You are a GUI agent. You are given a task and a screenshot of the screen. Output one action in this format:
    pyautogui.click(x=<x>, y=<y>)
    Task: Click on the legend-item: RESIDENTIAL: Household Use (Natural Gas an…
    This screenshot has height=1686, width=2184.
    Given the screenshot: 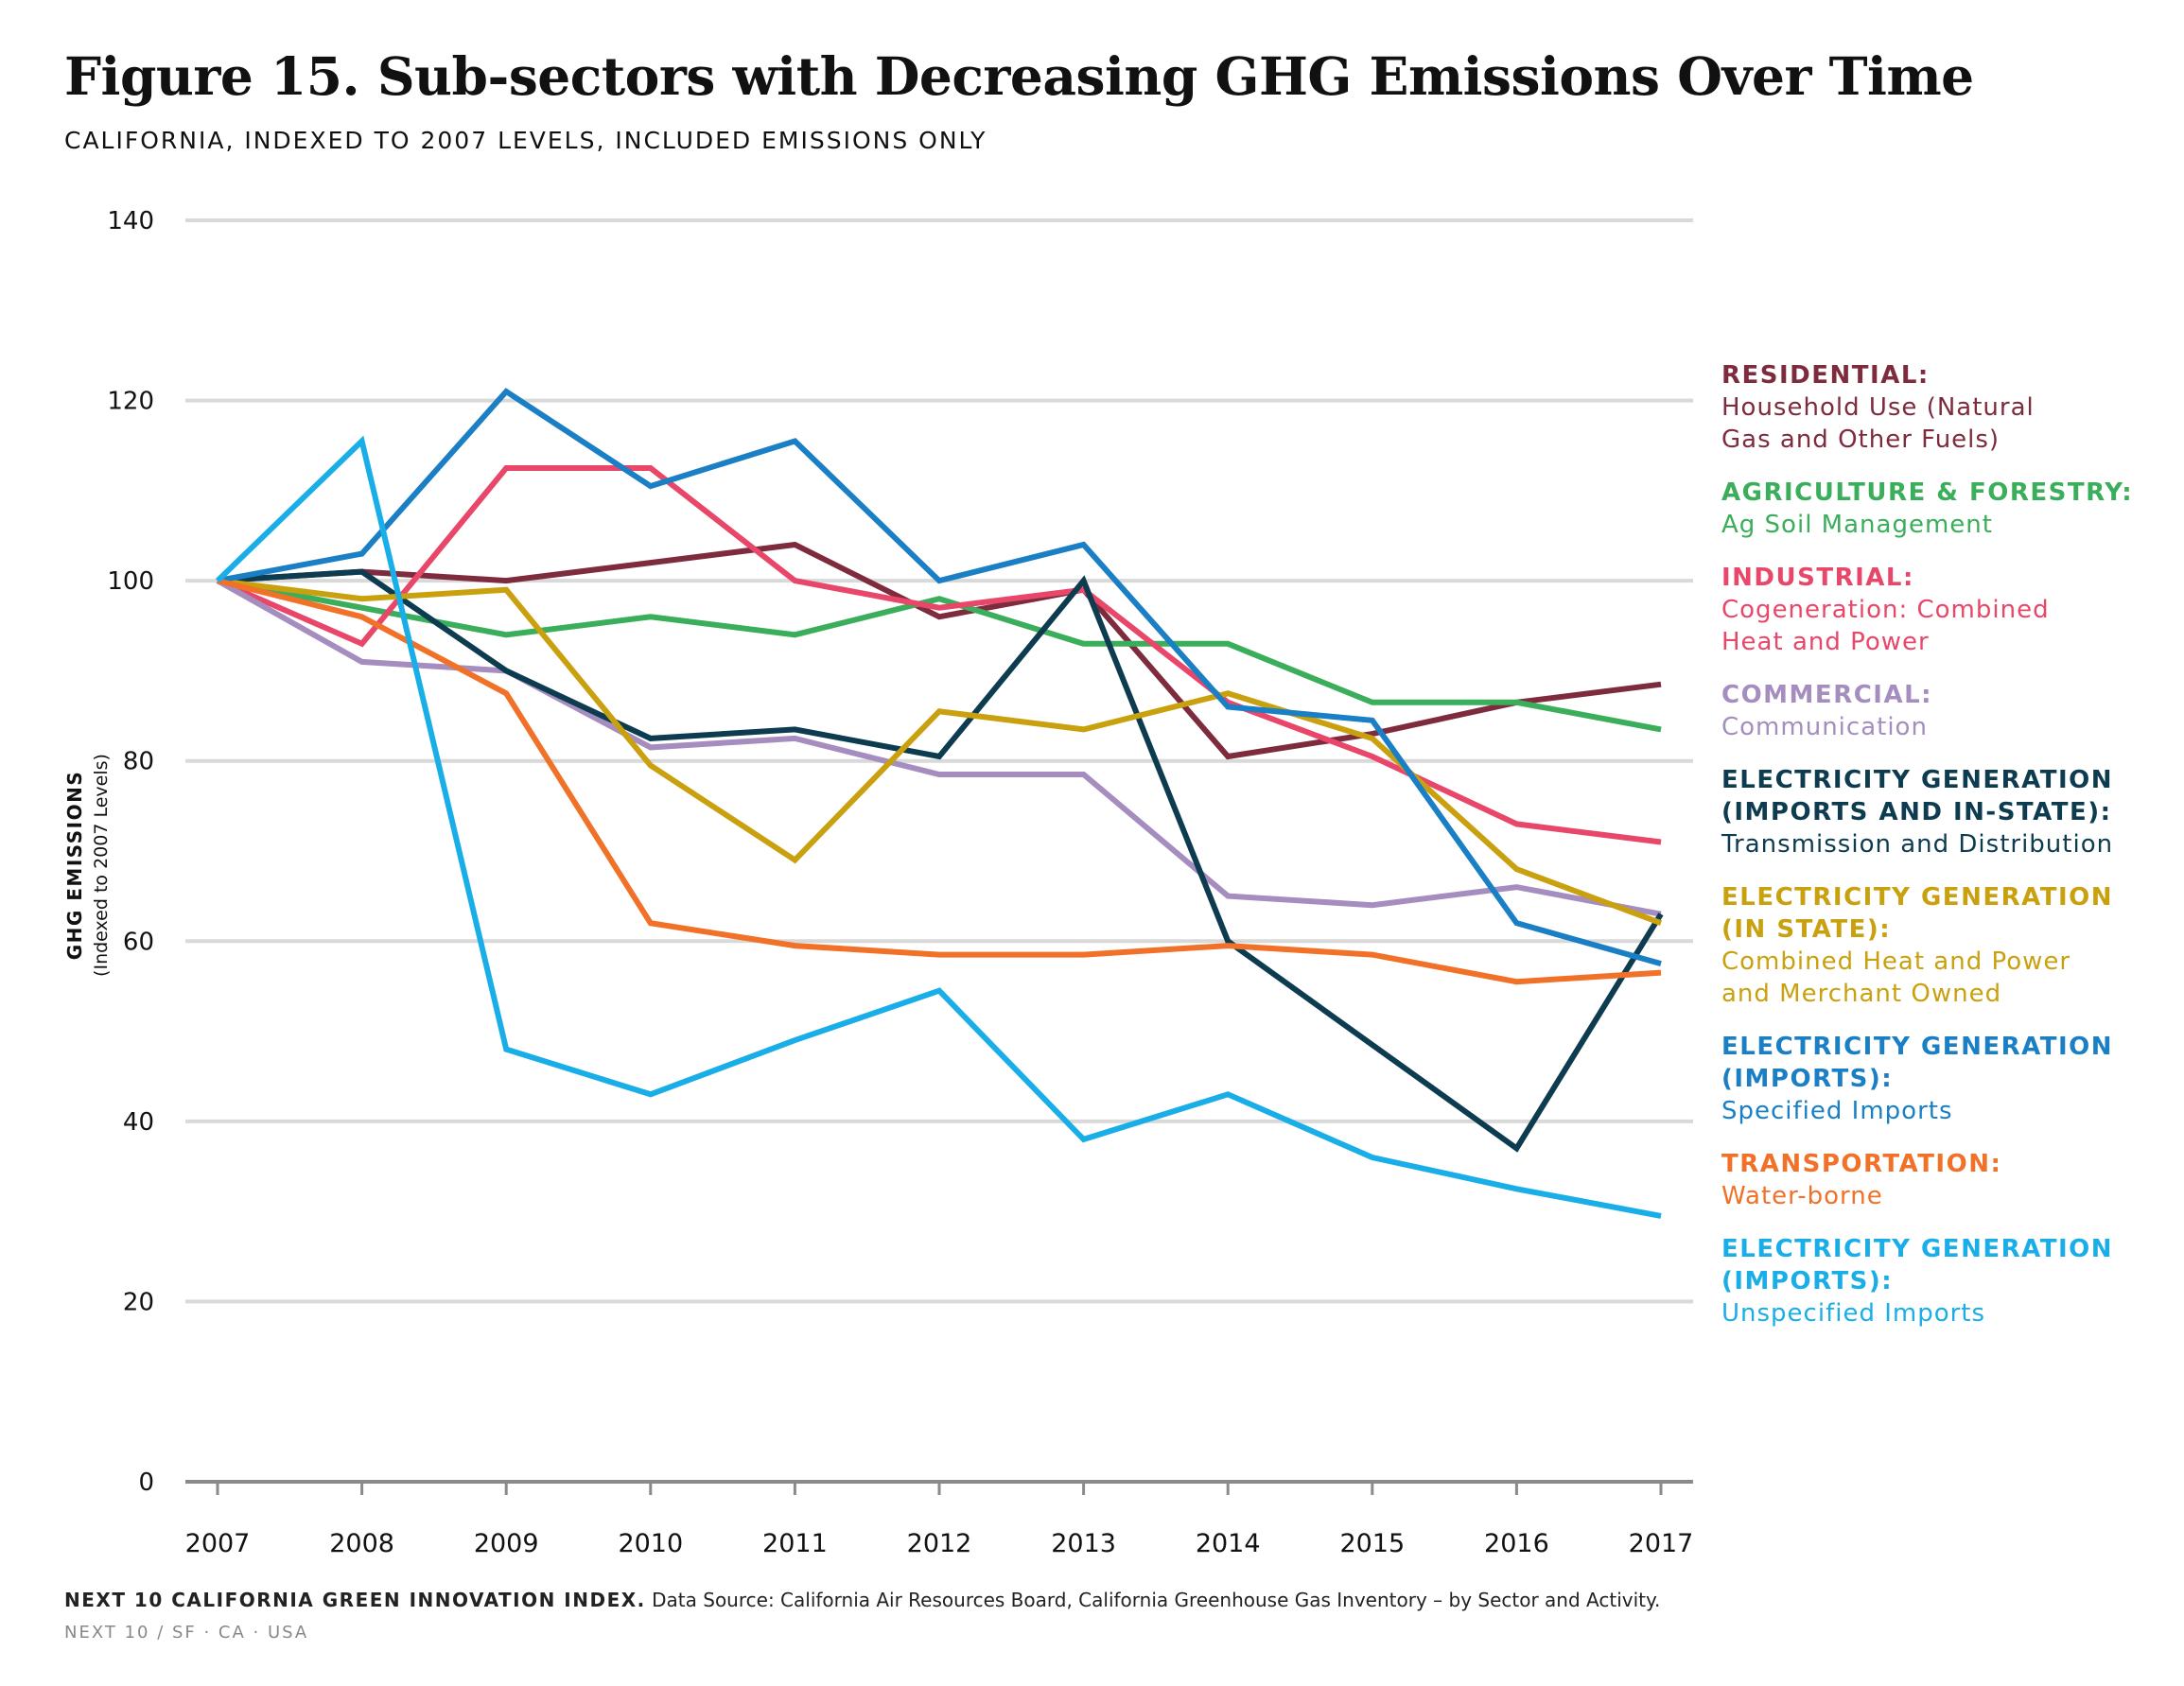 What is the action you would take?
    pyautogui.click(x=1944, y=407)
    